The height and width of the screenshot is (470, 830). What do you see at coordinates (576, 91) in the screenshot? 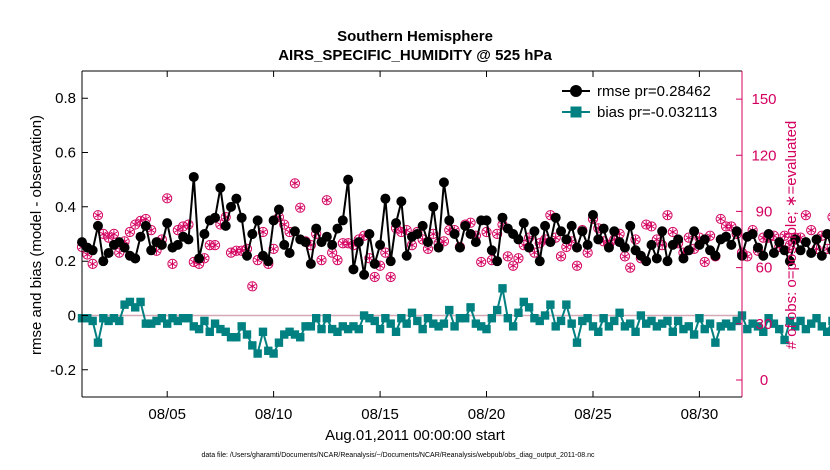
I see `legend-rmse-marker` at bounding box center [576, 91].